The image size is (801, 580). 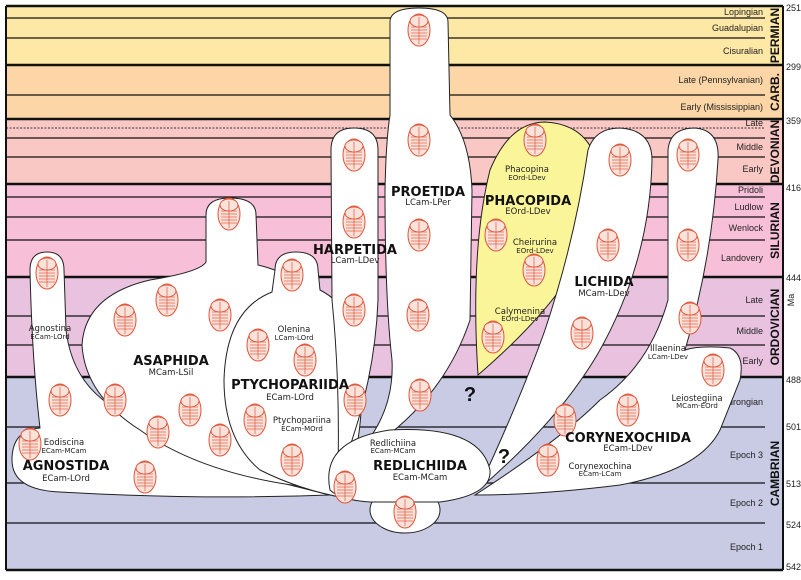 I want to click on suborder-redlichiina: Redlichiina, so click(x=393, y=444).